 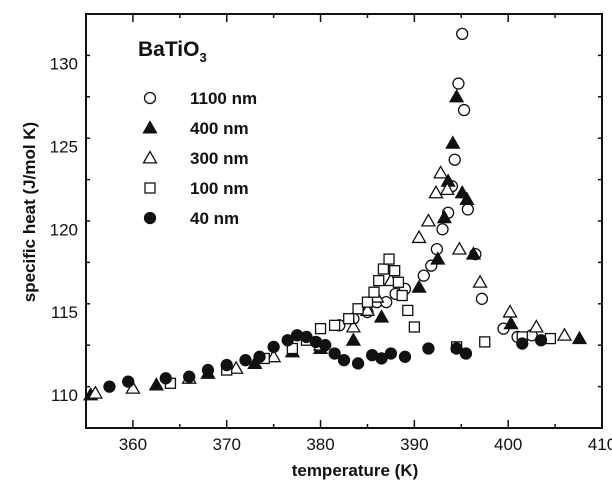 I want to click on series-40-nm, so click(x=325, y=361).